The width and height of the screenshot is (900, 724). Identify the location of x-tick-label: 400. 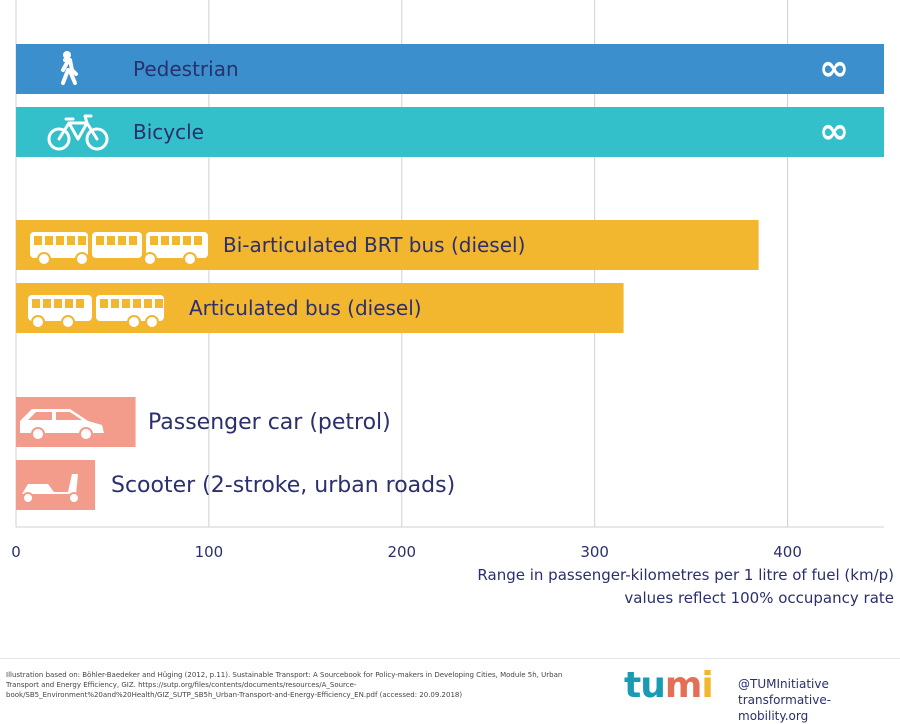
(787, 552).